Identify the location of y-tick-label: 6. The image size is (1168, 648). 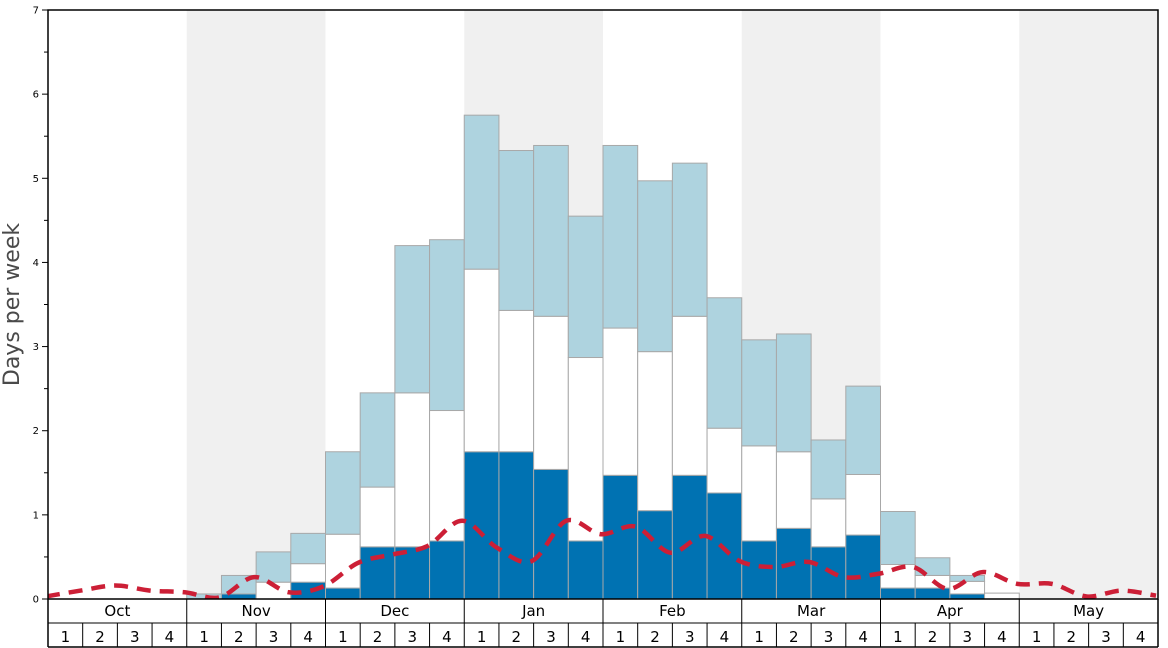
(36, 95).